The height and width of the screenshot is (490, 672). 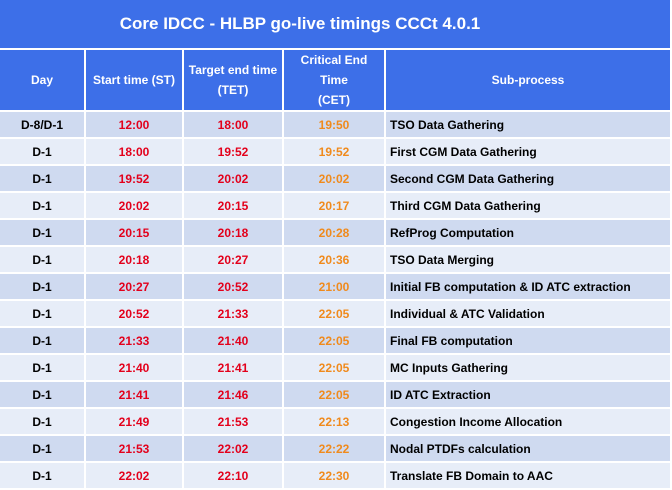 What do you see at coordinates (135, 152) in the screenshot?
I see `start-time-cell: 18:00` at bounding box center [135, 152].